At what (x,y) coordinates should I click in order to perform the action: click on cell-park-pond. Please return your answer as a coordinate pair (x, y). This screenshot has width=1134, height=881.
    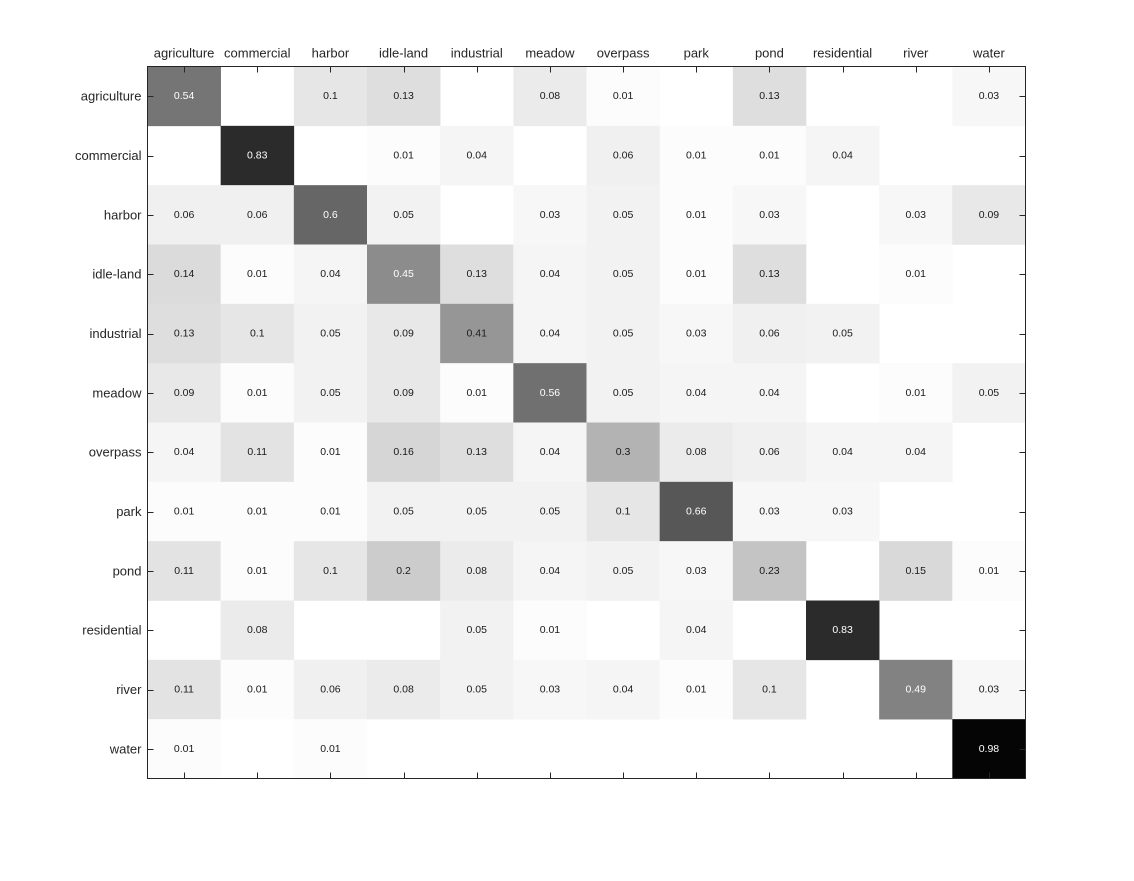
    Looking at the image, I should click on (769, 511).